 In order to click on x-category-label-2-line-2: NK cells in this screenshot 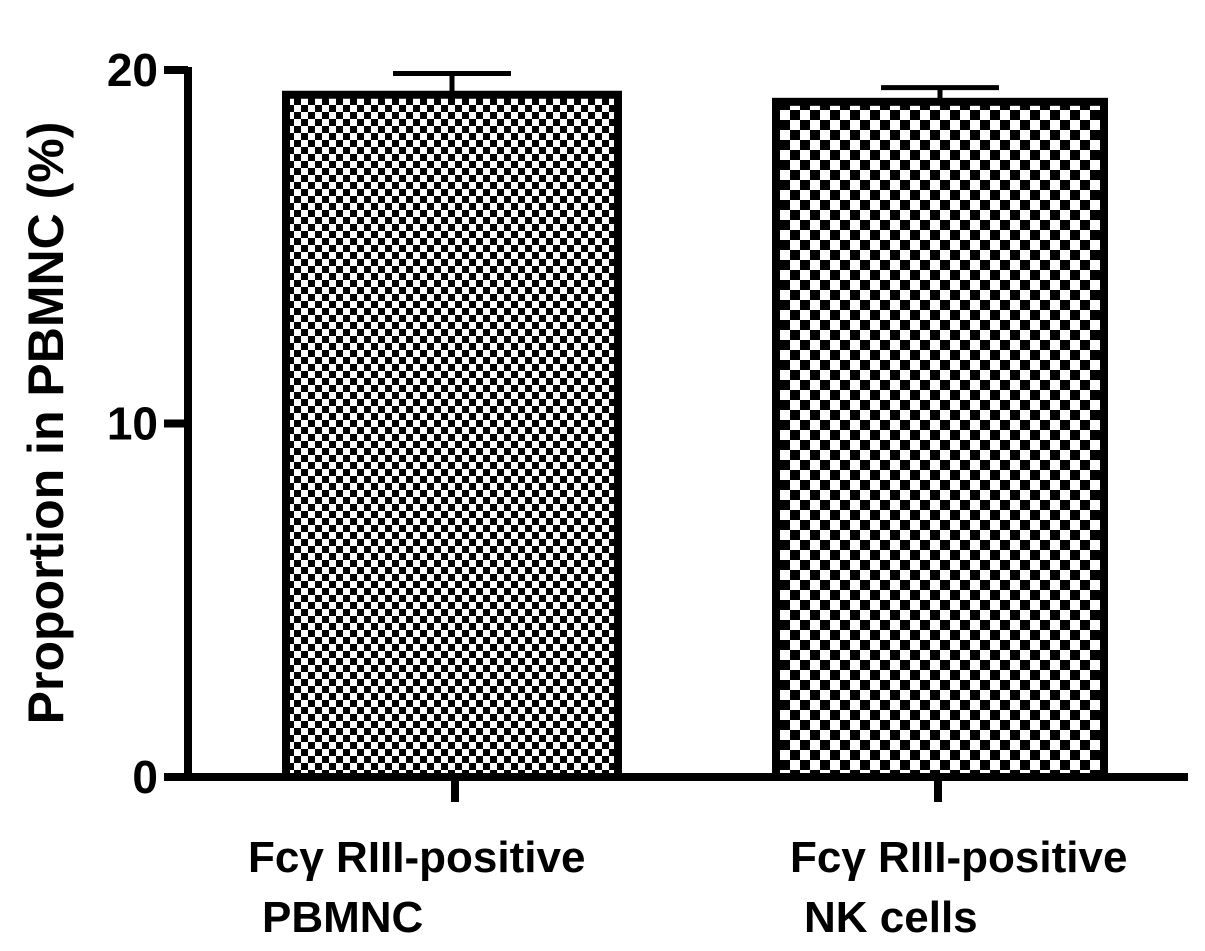, I will do `click(891, 917)`.